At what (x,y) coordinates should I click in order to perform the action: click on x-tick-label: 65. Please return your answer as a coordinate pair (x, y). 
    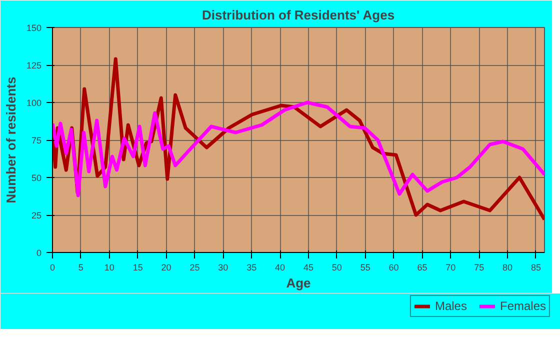
    Looking at the image, I should click on (422, 267).